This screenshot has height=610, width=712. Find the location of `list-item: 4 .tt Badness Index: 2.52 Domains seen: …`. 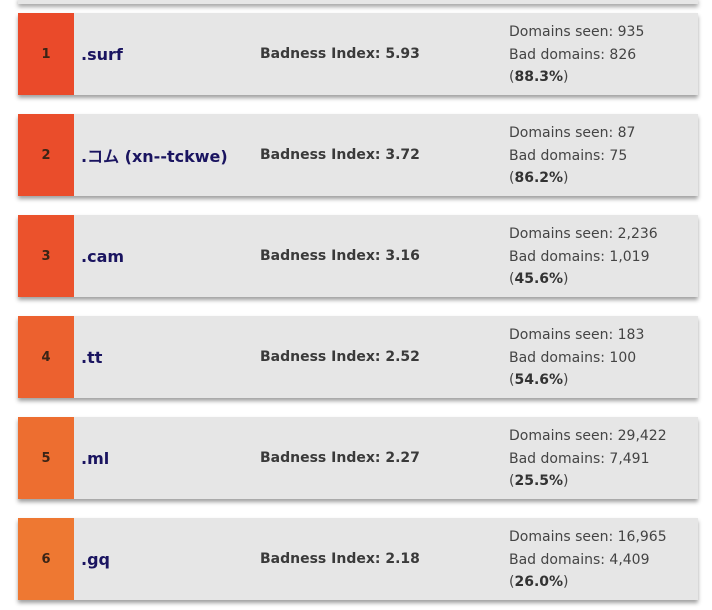

list-item: 4 .tt Badness Index: 2.52 Domains seen: … is located at coordinates (358, 357).